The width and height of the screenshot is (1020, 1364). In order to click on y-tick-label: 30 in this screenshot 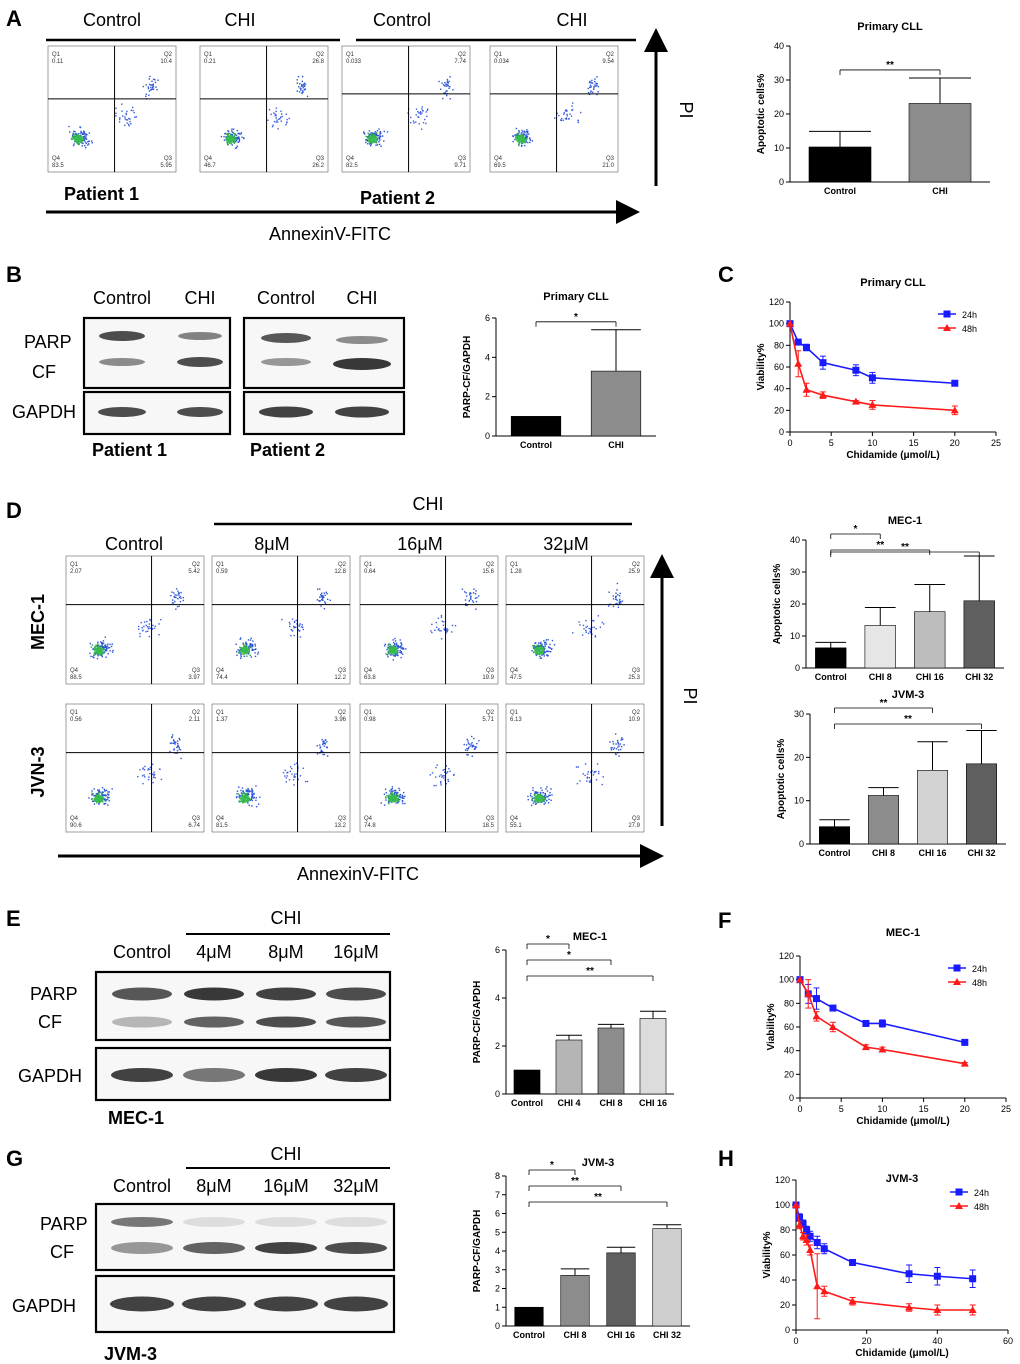, I will do `click(779, 80)`.